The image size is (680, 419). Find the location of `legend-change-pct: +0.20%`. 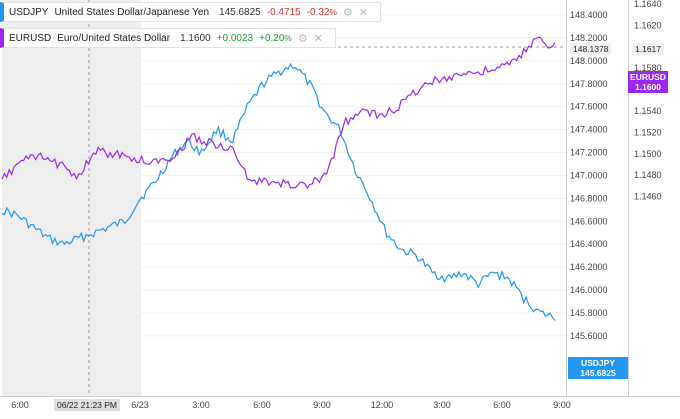

legend-change-pct: +0.20% is located at coordinates (275, 38).